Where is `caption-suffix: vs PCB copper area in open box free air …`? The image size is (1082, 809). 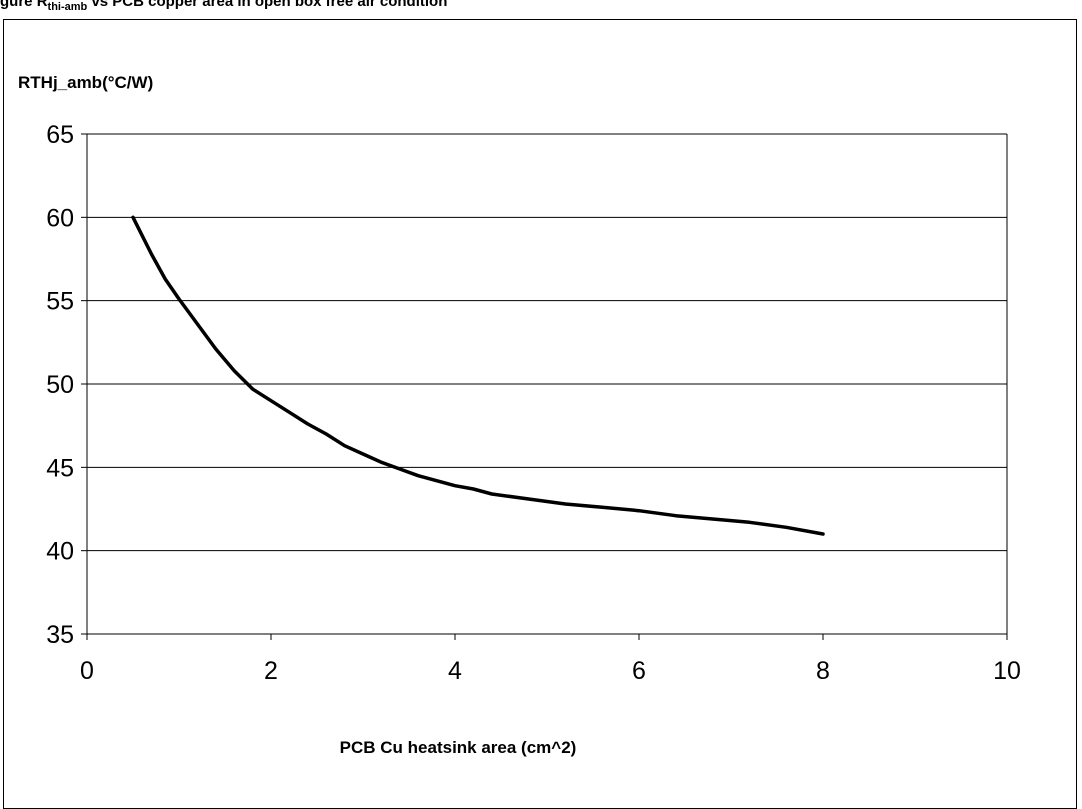 caption-suffix: vs PCB copper area in open box free air … is located at coordinates (269, 5).